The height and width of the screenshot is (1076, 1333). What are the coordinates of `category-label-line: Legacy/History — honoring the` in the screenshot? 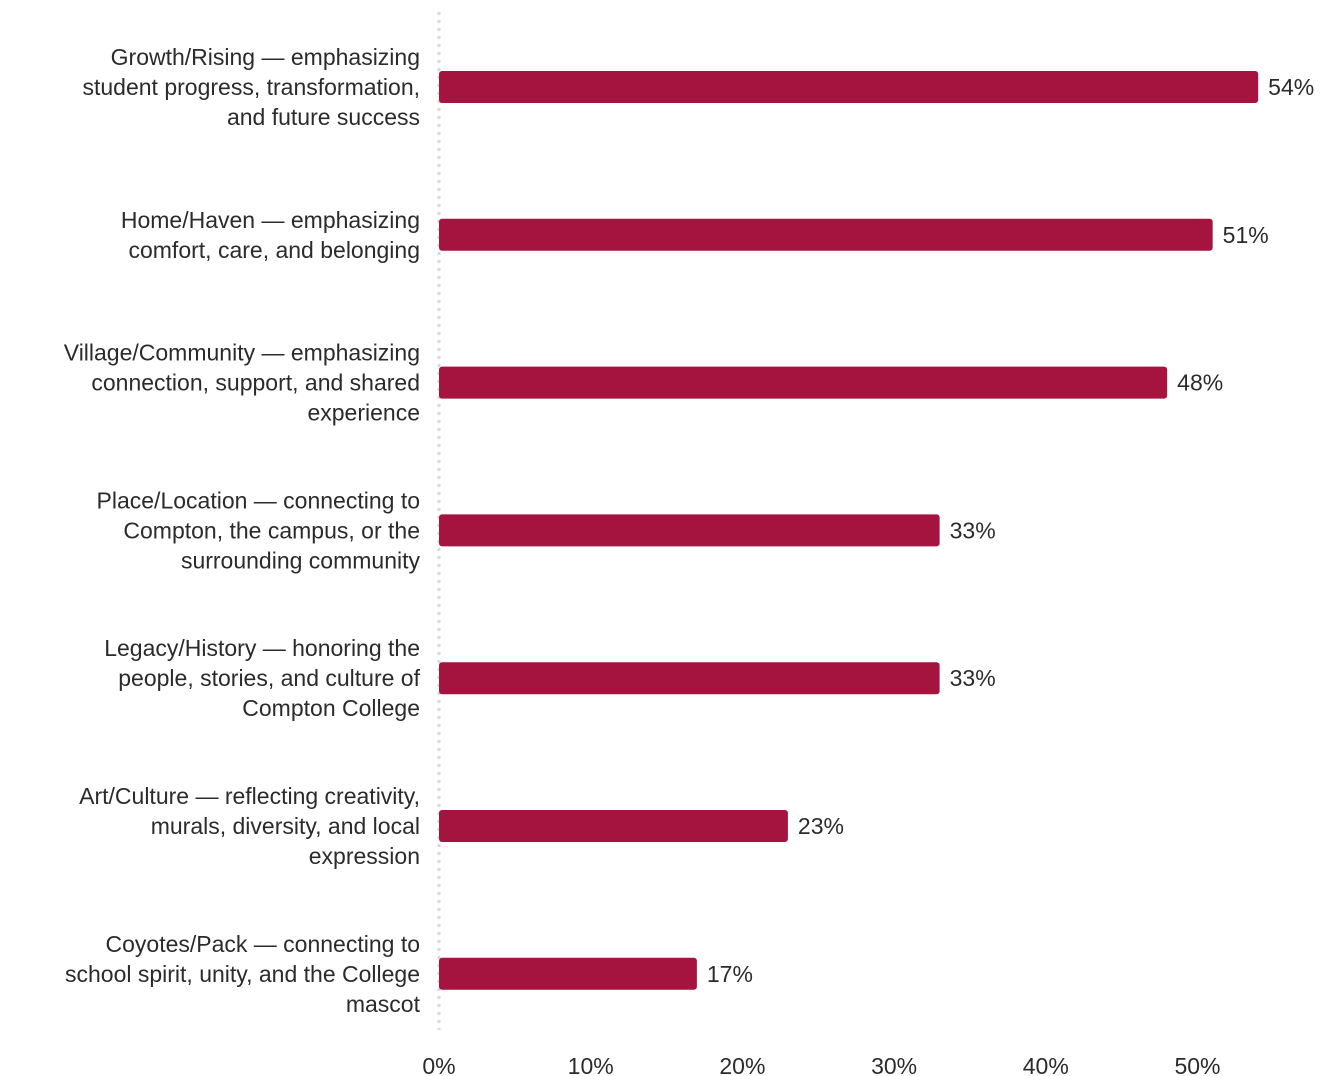 It's located at (262, 648).